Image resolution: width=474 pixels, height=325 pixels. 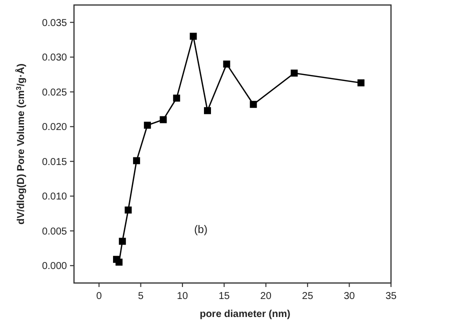 I want to click on x-tick-label: 20, so click(x=266, y=296).